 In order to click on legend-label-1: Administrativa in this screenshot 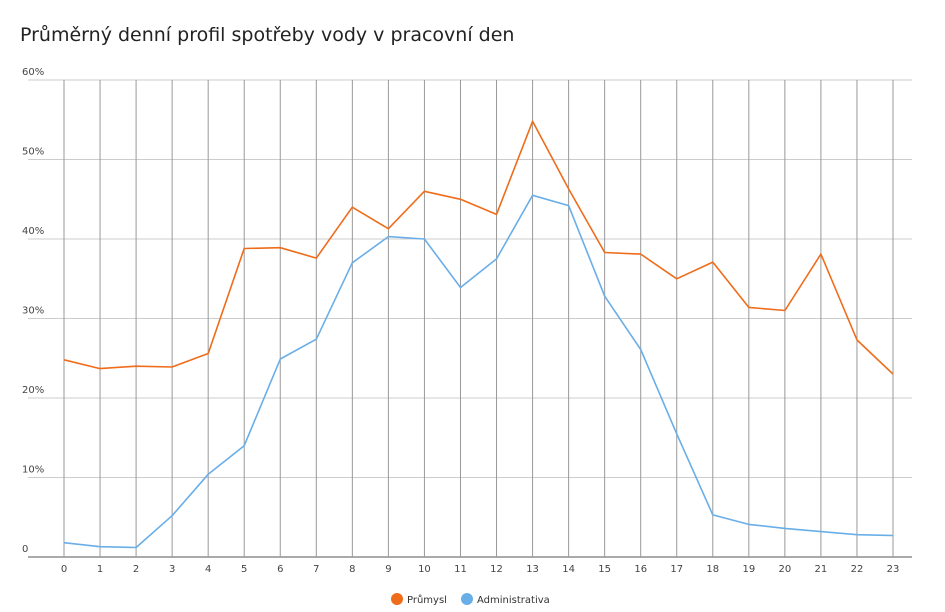, I will do `click(513, 600)`.